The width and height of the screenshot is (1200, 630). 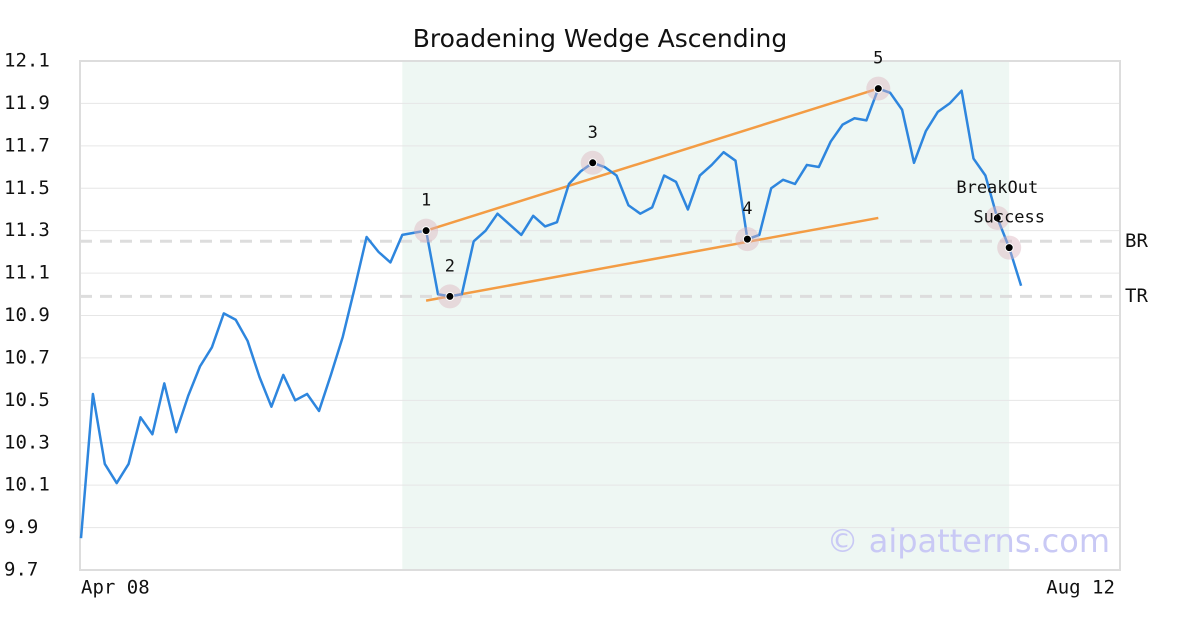 I want to click on pattern-label: 2, so click(x=450, y=266).